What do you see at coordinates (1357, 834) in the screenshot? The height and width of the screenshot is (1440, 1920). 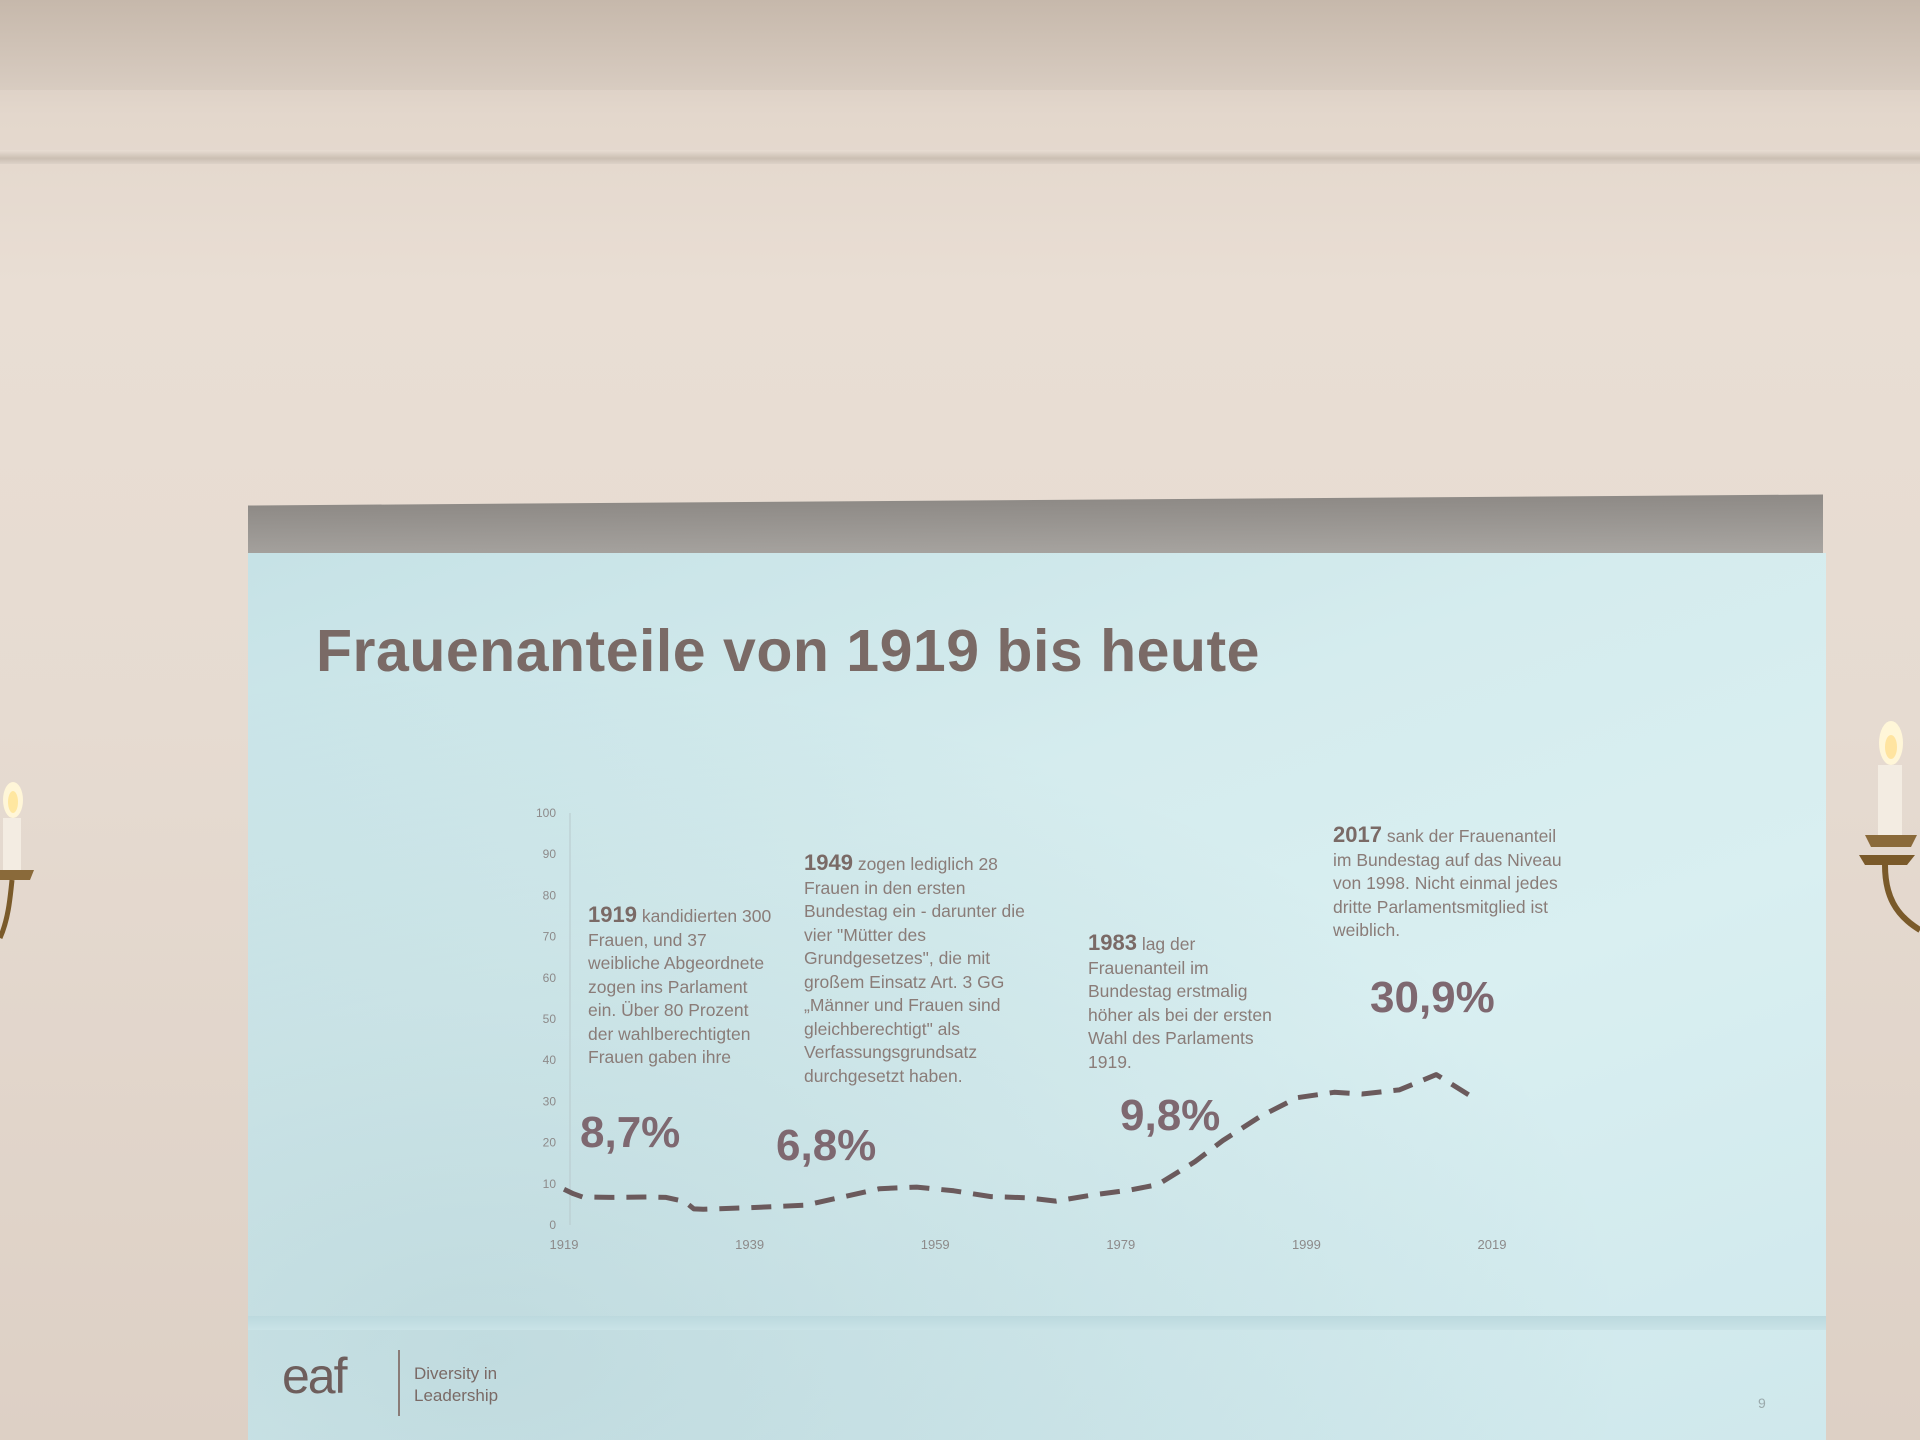 I see `annotation-year: 2017` at bounding box center [1357, 834].